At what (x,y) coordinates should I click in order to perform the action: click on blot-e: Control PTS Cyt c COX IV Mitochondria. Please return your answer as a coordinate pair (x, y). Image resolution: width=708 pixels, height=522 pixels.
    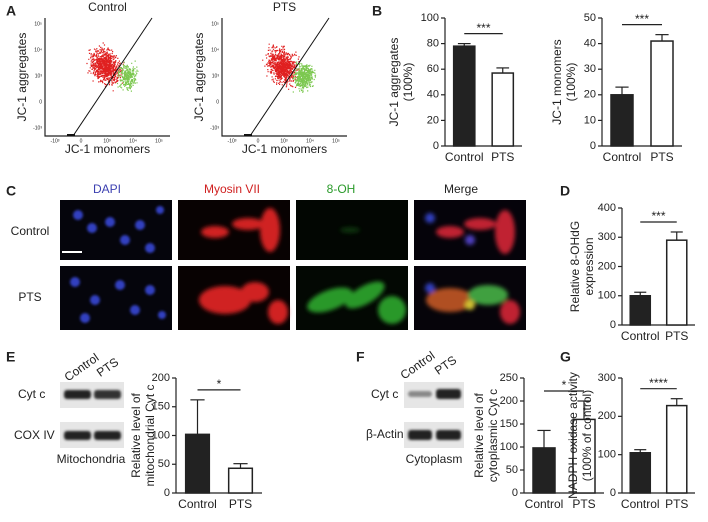
    Looking at the image, I should click on (70, 408).